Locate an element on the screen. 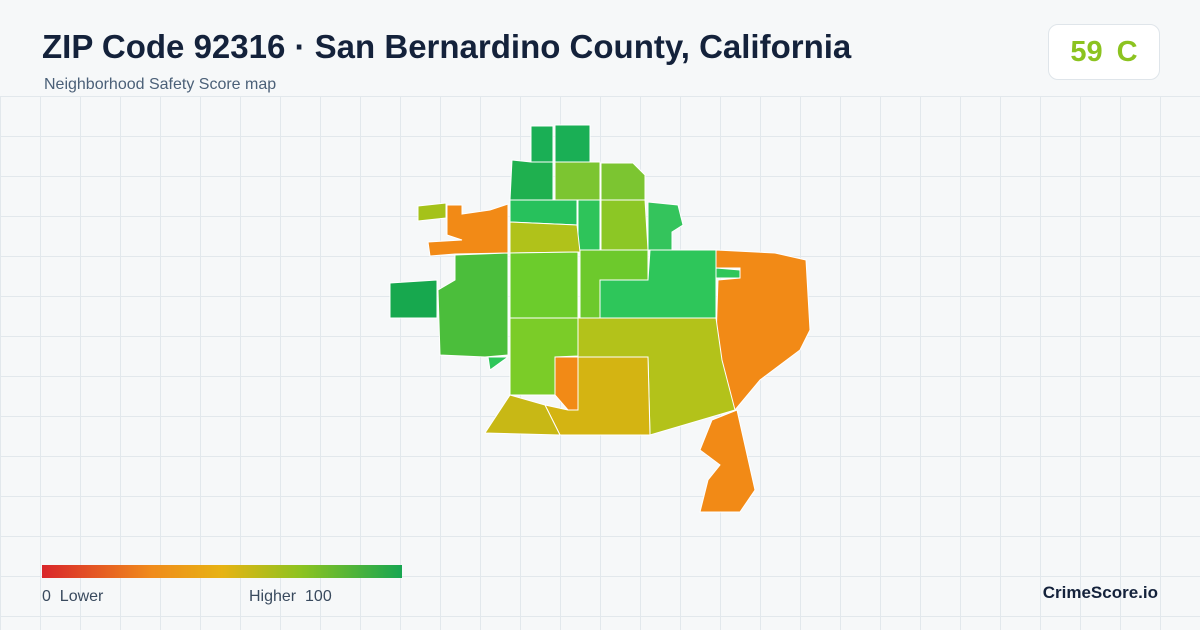 The height and width of the screenshot is (630, 1200). brand: CrimeScore.io is located at coordinates (1100, 592).